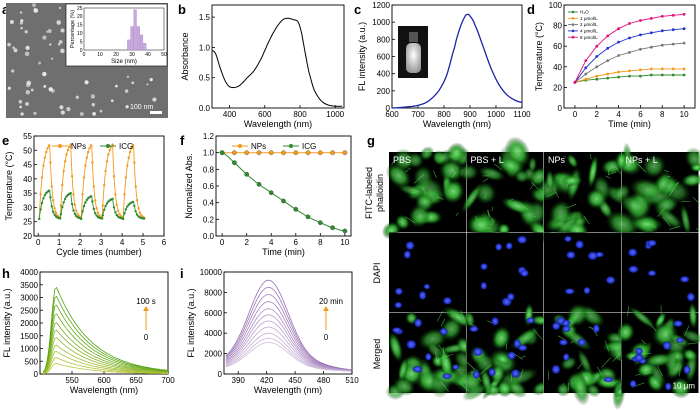  What do you see at coordinates (122, 242) in the screenshot?
I see `x-tick-label: 4` at bounding box center [122, 242].